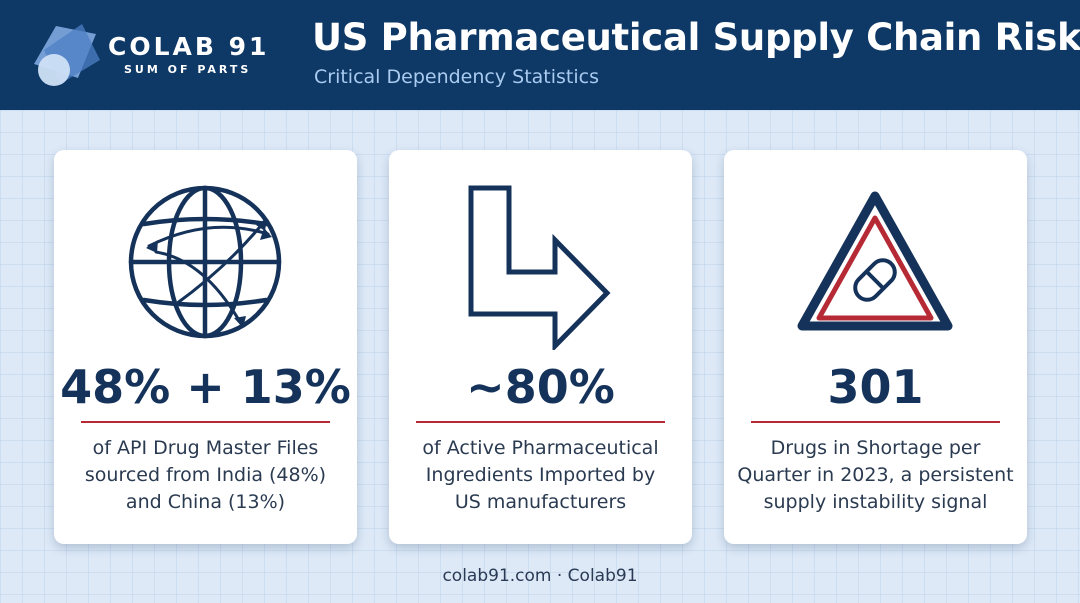  Describe the element at coordinates (696, 37) in the screenshot. I see `page-title: US Pharmaceutical Supply Chain Risk` at that location.